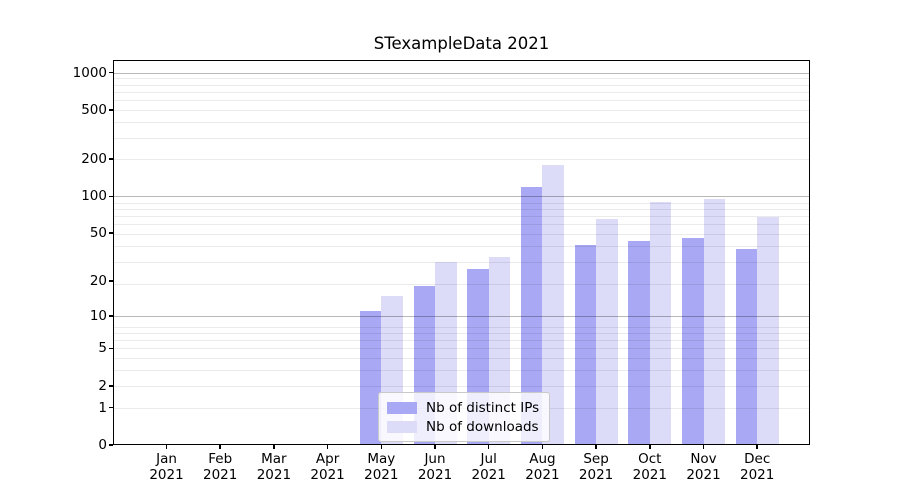 The height and width of the screenshot is (500, 900). Describe the element at coordinates (542, 459) in the screenshot. I see `x-tick-month: Aug` at that location.